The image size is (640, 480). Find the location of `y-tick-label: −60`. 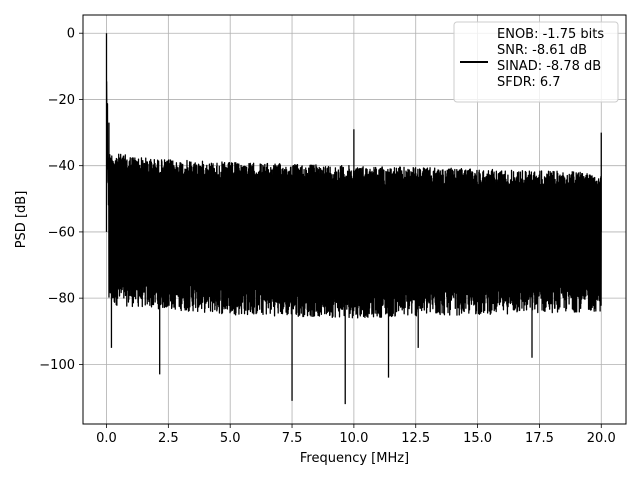

y-tick-label: −60 is located at coordinates (61, 232).